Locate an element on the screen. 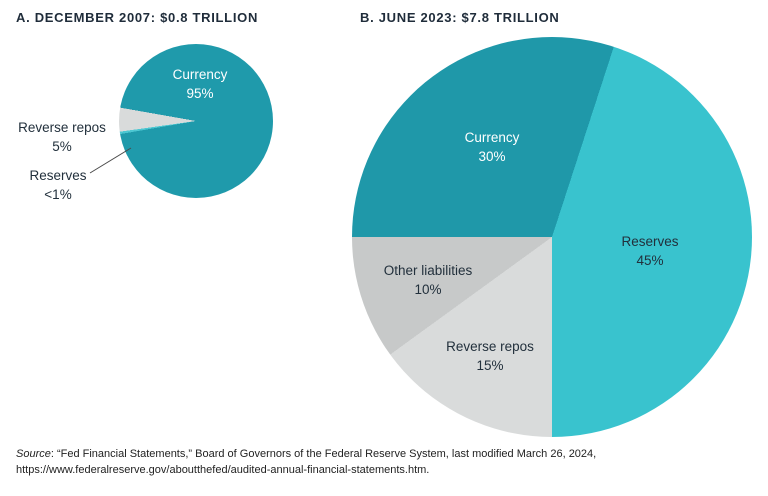 Image resolution: width=768 pixels, height=496 pixels. slice-value: <1% is located at coordinates (58, 194).